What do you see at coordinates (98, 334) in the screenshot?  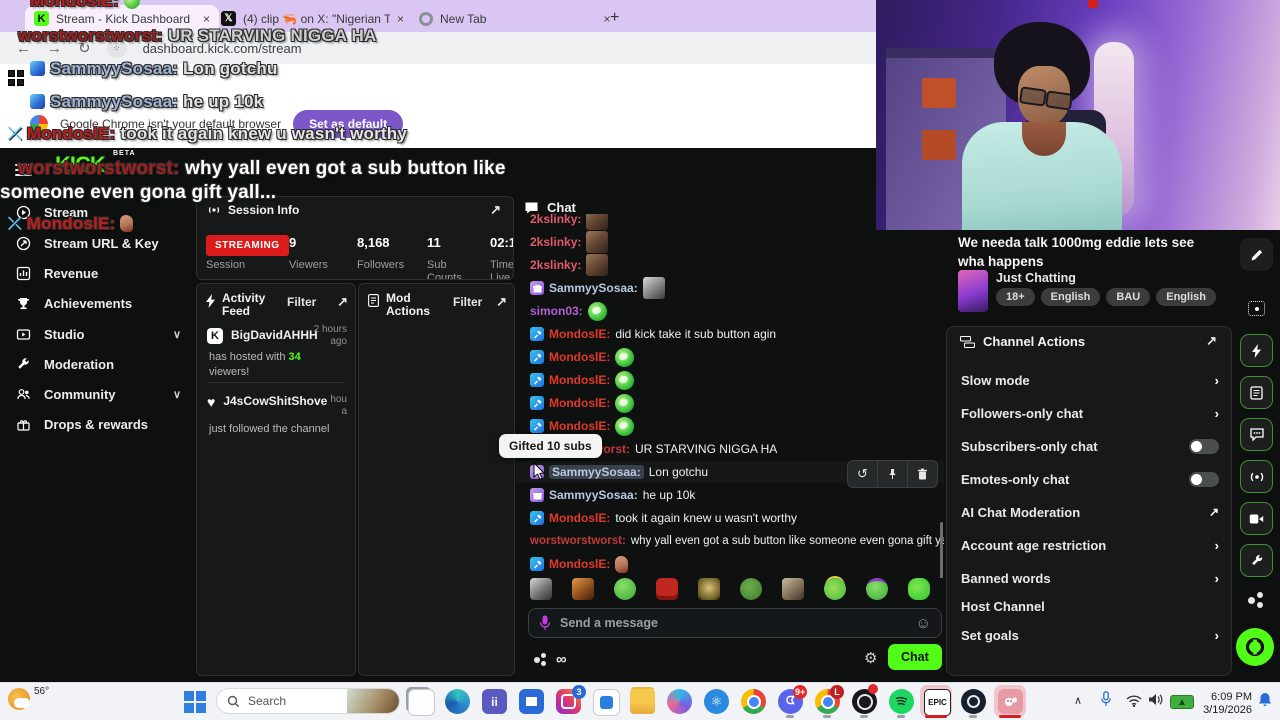 I see `sidebar-item-studio: Studio ∨` at bounding box center [98, 334].